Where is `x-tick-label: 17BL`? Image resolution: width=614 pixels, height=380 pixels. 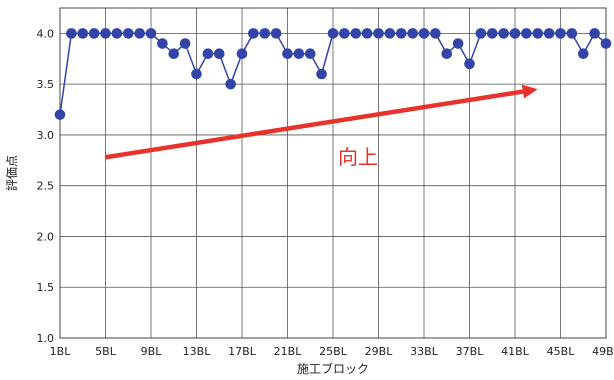
x-tick-label: 17BL is located at coordinates (242, 351).